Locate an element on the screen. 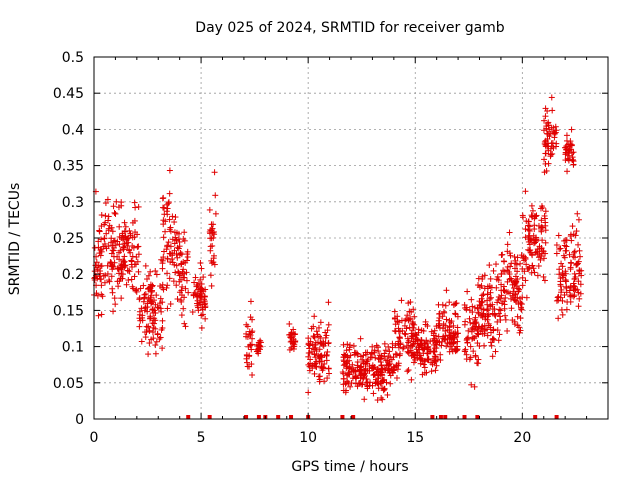  y-tick-label: 0.45 is located at coordinates (68, 94).